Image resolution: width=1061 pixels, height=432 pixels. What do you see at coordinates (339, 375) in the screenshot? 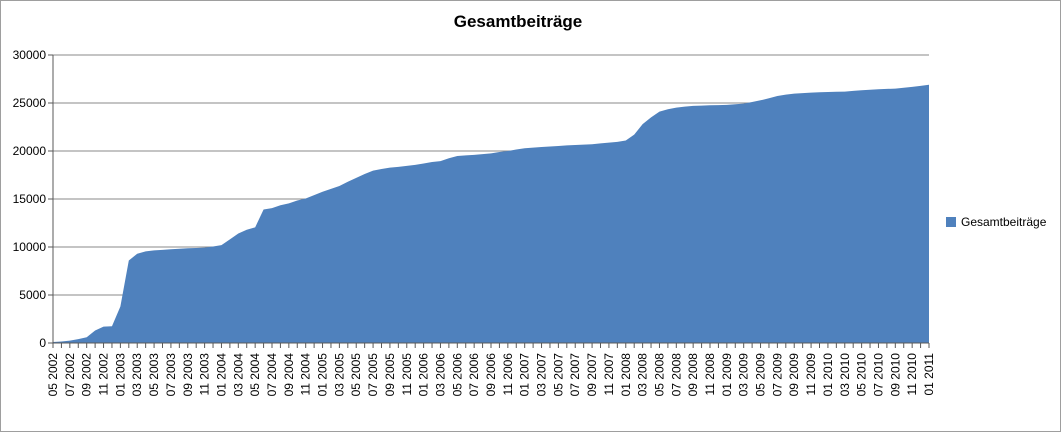
I see `x-tick-label: 03 2005` at bounding box center [339, 375].